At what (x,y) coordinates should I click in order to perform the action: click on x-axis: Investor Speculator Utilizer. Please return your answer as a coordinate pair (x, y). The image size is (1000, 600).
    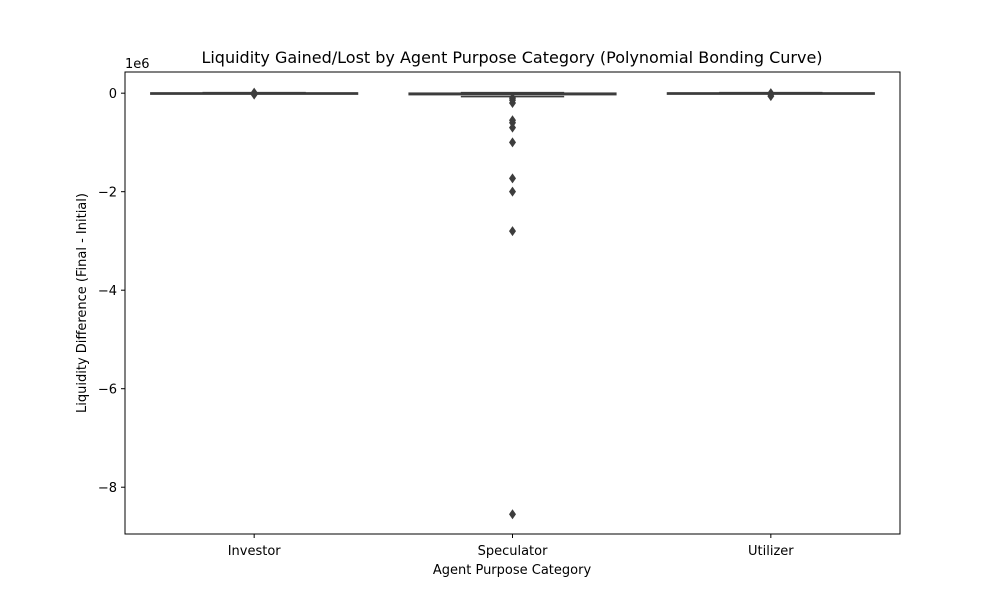
    Looking at the image, I should click on (511, 546).